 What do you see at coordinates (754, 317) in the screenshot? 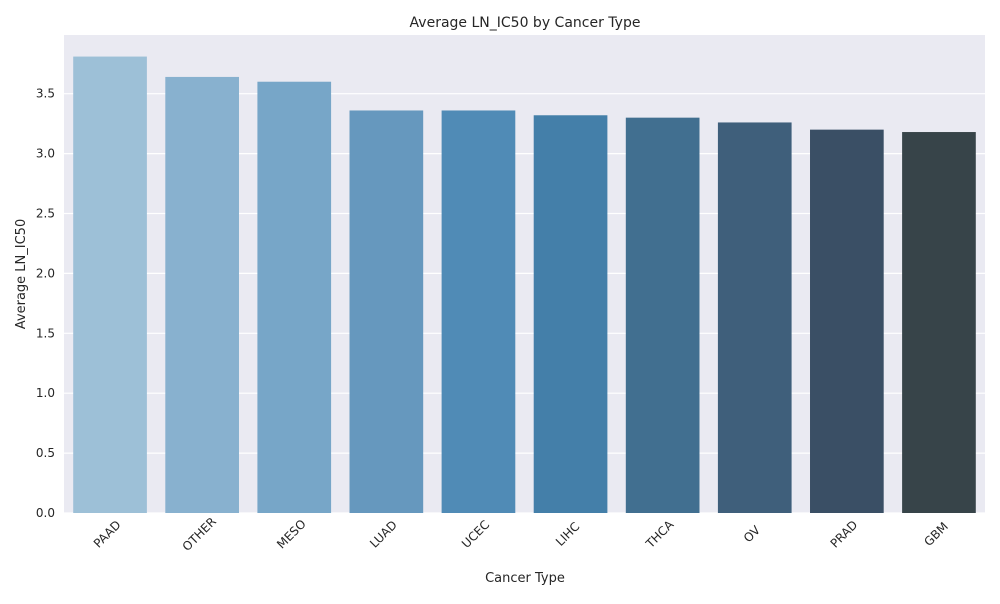
I see `bar-ov` at bounding box center [754, 317].